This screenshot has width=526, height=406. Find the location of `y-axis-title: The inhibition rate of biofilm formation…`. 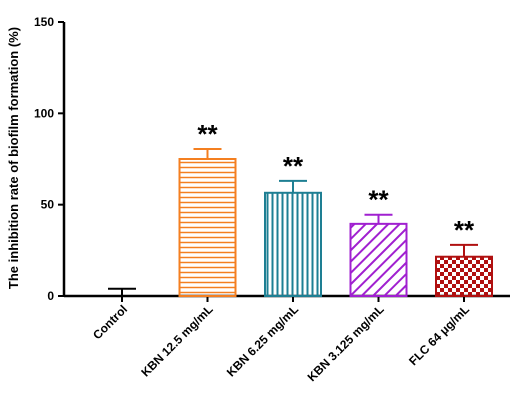

y-axis-title: The inhibition rate of biofilm formation… is located at coordinates (13, 158).